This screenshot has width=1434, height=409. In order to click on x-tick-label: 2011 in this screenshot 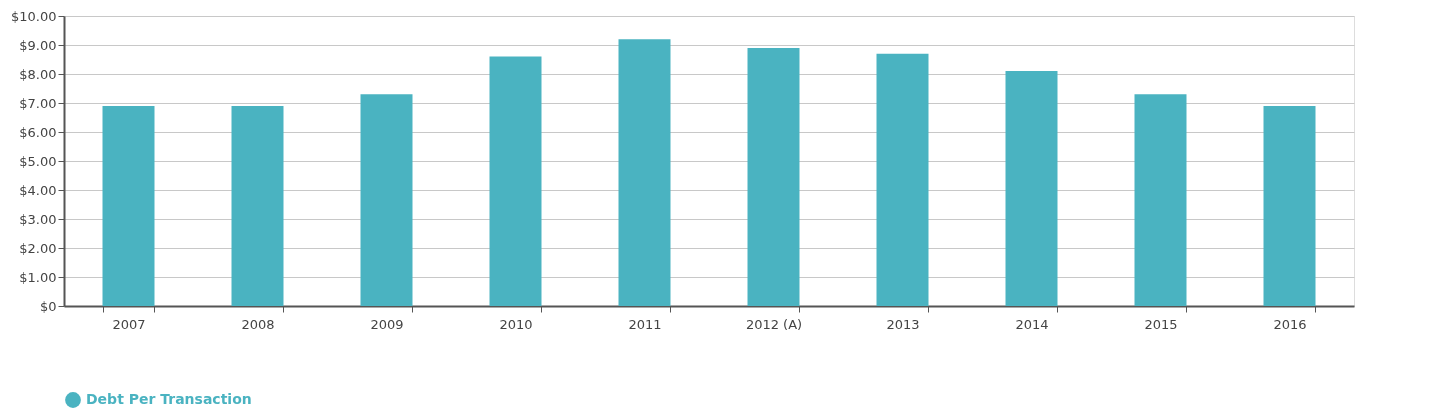, I will do `click(645, 324)`.